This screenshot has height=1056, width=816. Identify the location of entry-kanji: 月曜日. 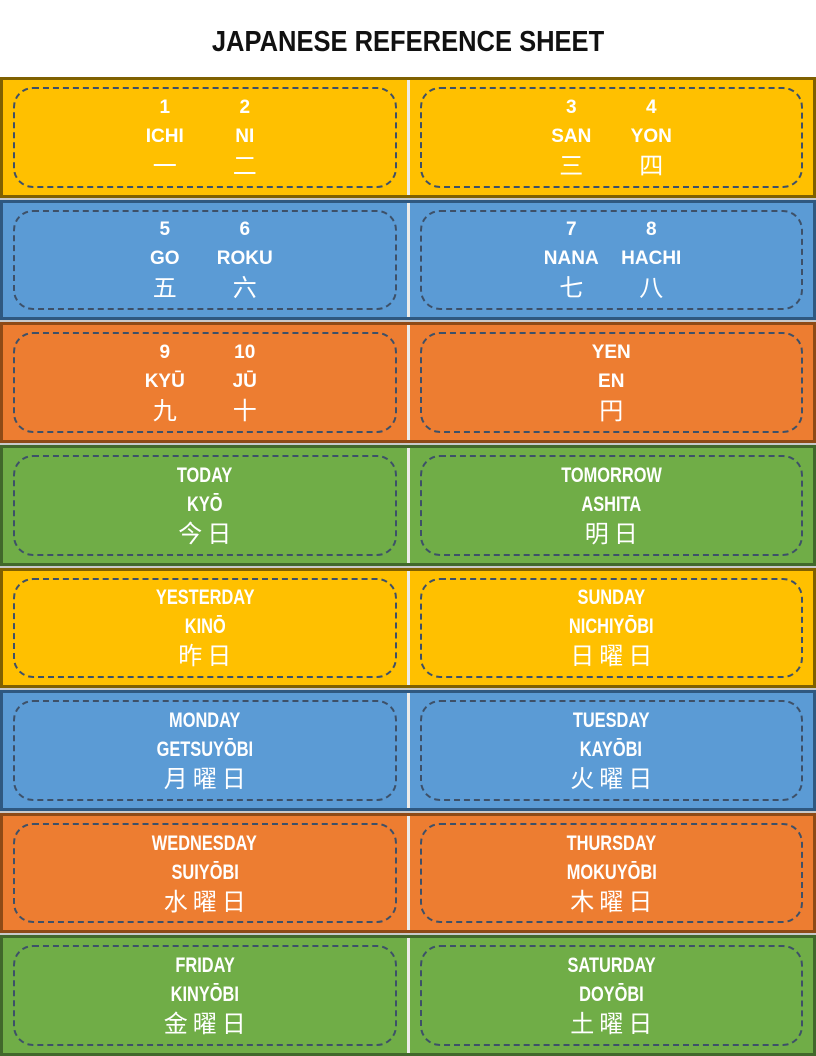
(207, 779).